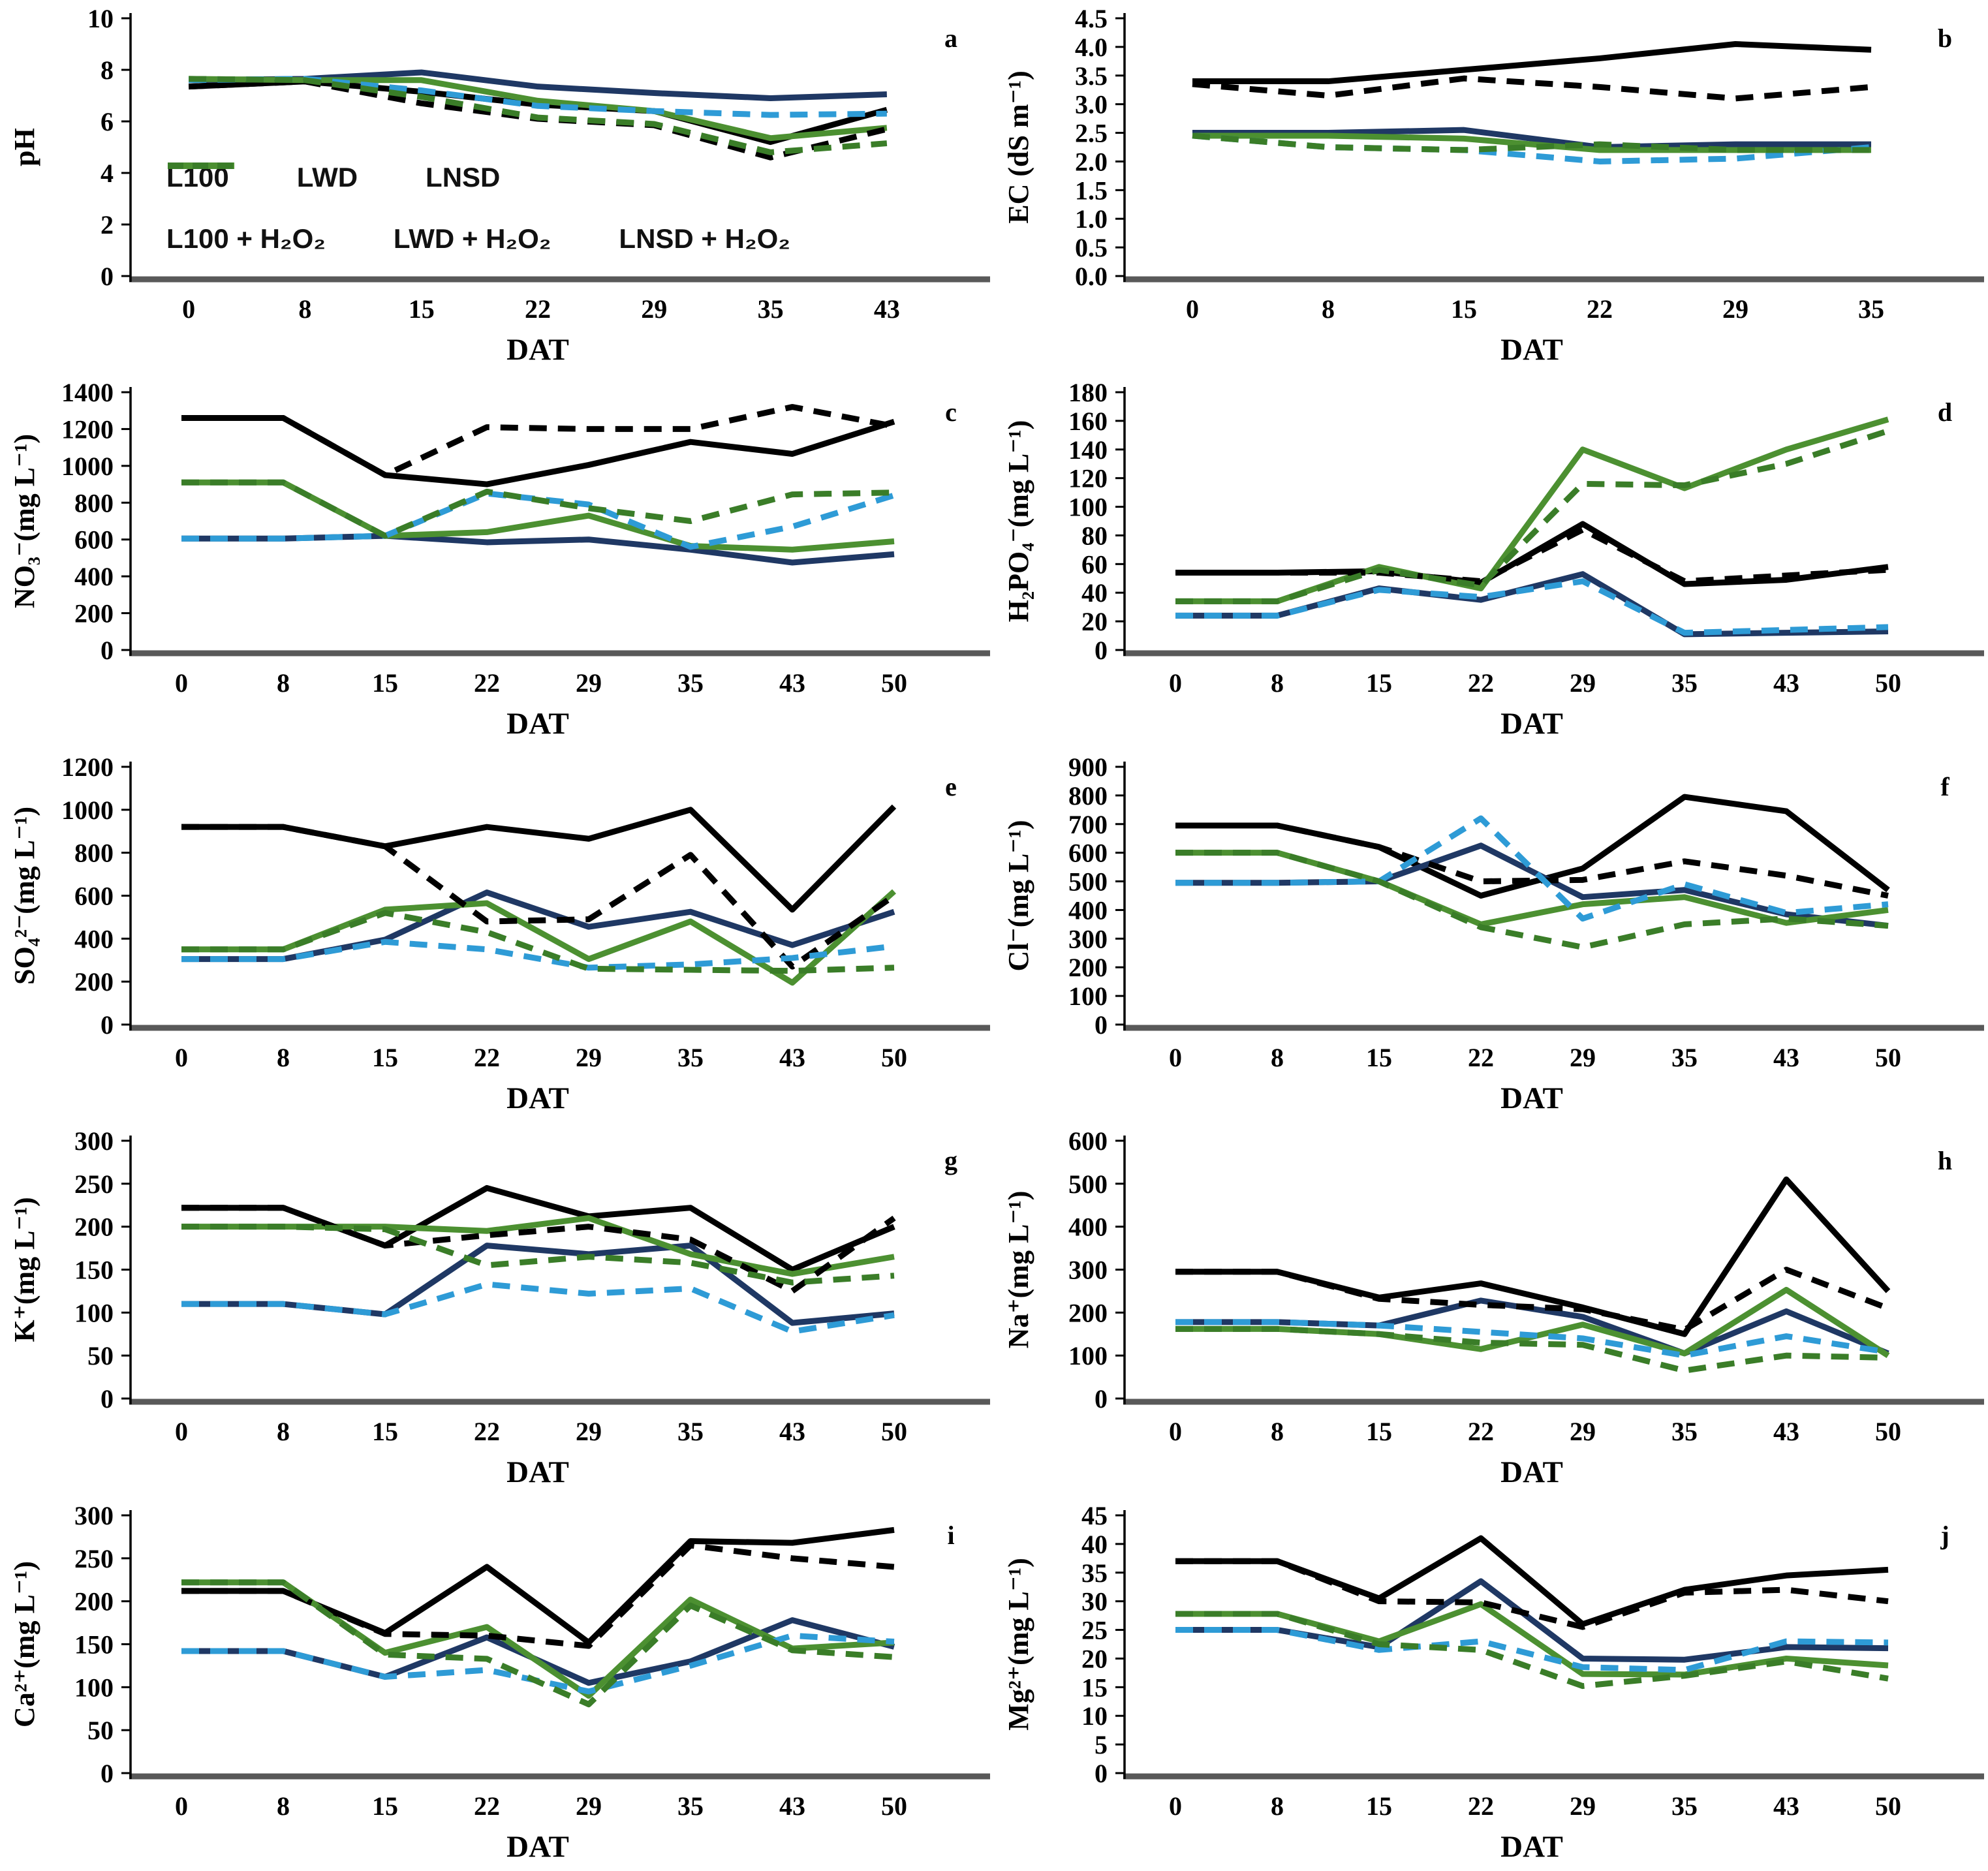 The height and width of the screenshot is (1871, 1988). What do you see at coordinates (1018, 147) in the screenshot?
I see `y-axis-title: EC (dS m⁻¹)` at bounding box center [1018, 147].